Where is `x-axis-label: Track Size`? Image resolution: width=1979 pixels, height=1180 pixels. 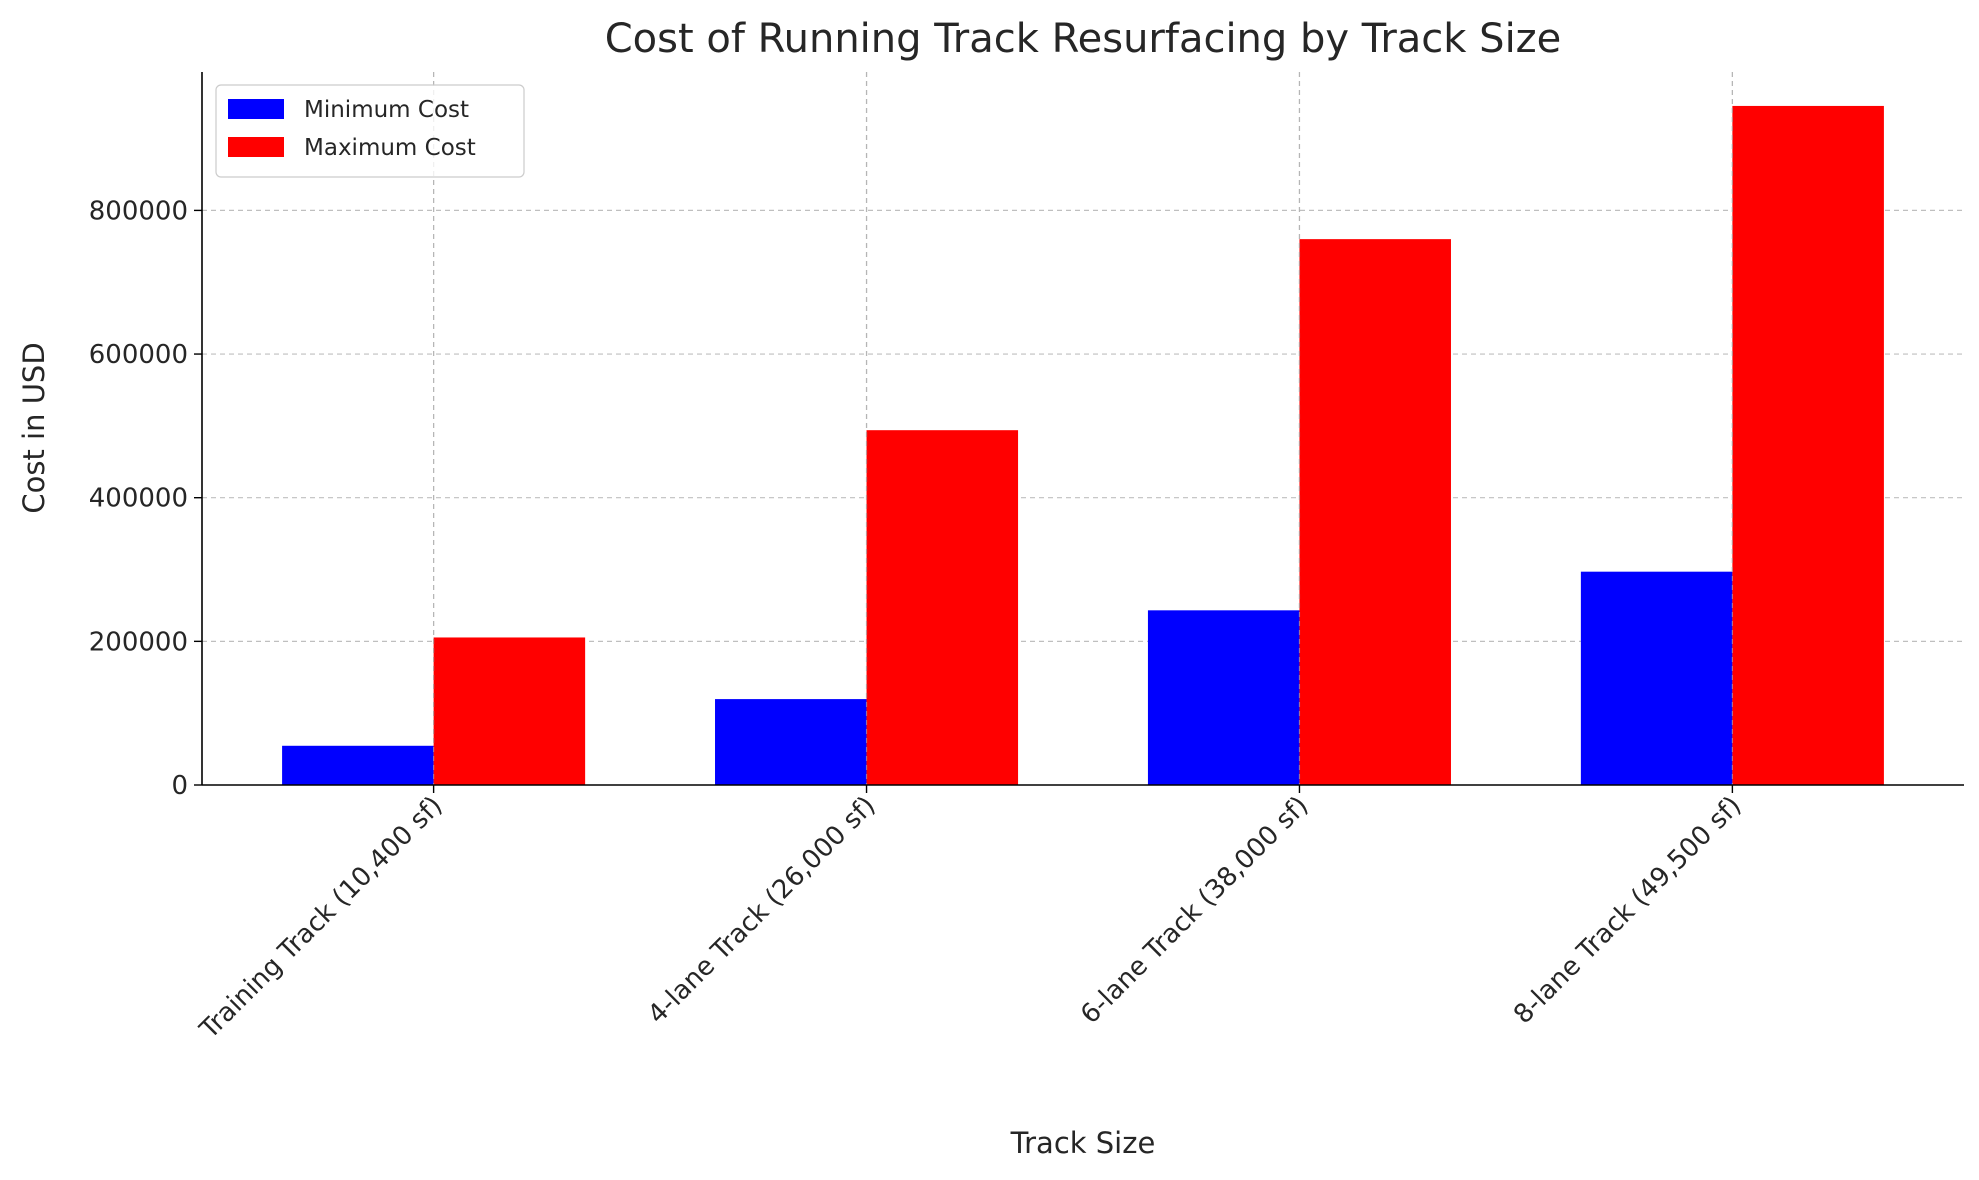
x-axis-label: Track Size is located at coordinates (1083, 1143).